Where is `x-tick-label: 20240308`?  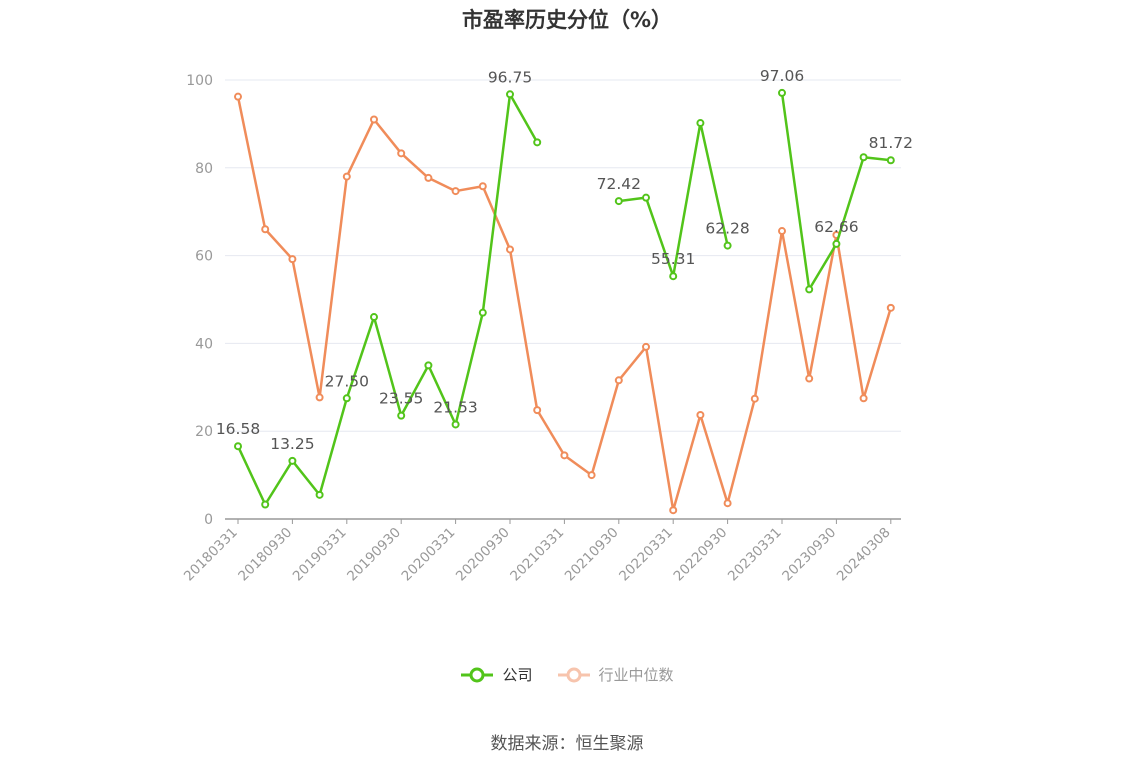
x-tick-label: 20240308 is located at coordinates (864, 555).